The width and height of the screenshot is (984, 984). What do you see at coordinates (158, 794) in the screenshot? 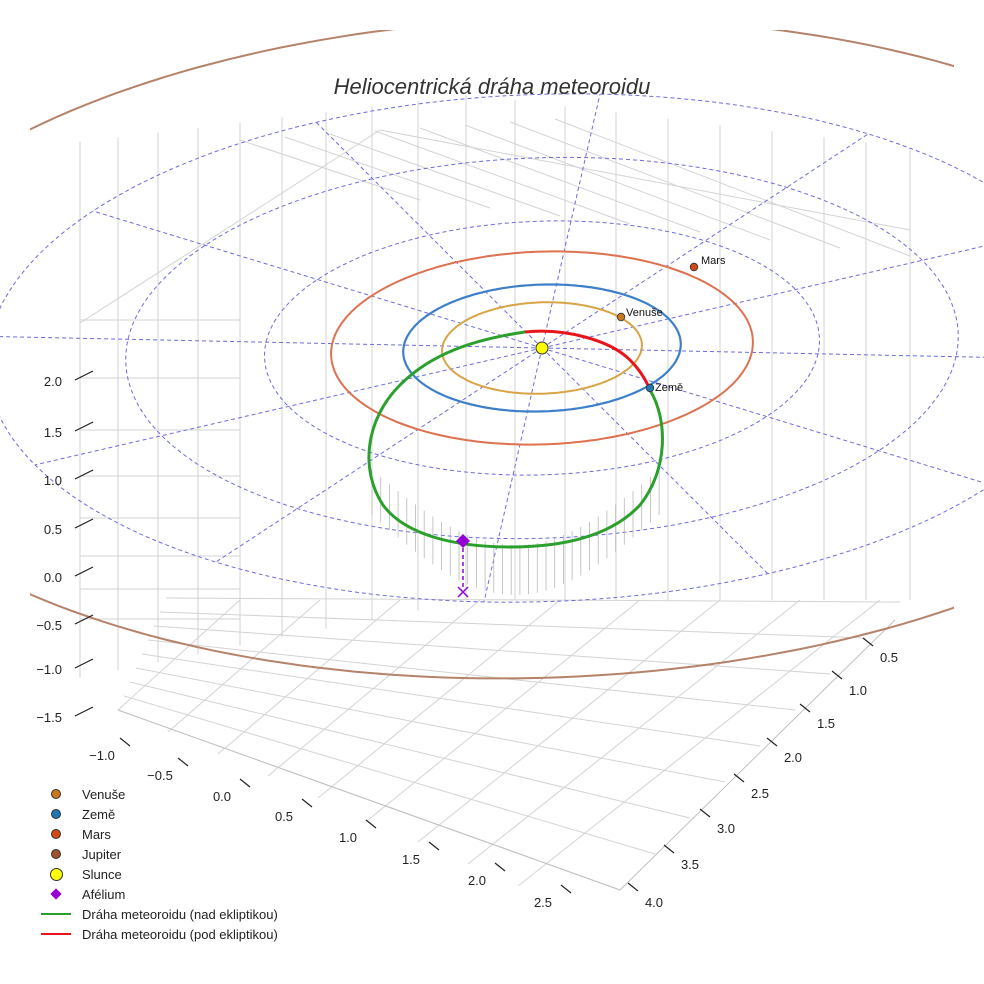
I see `legend-item: Venuše` at bounding box center [158, 794].